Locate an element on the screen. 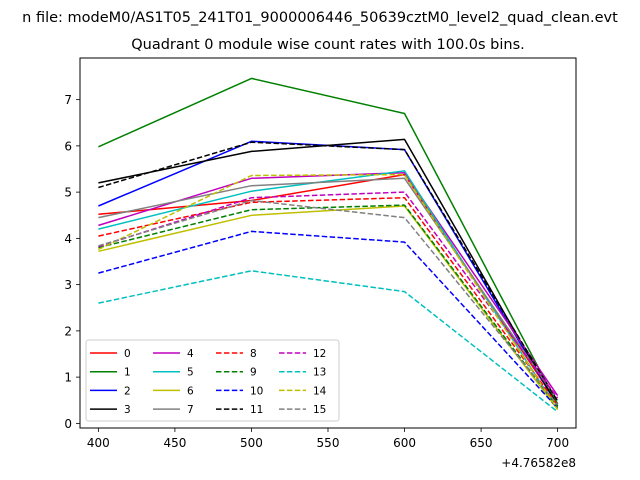 The width and height of the screenshot is (640, 480). x-offset-label: +4.76582e8 is located at coordinates (538, 463).